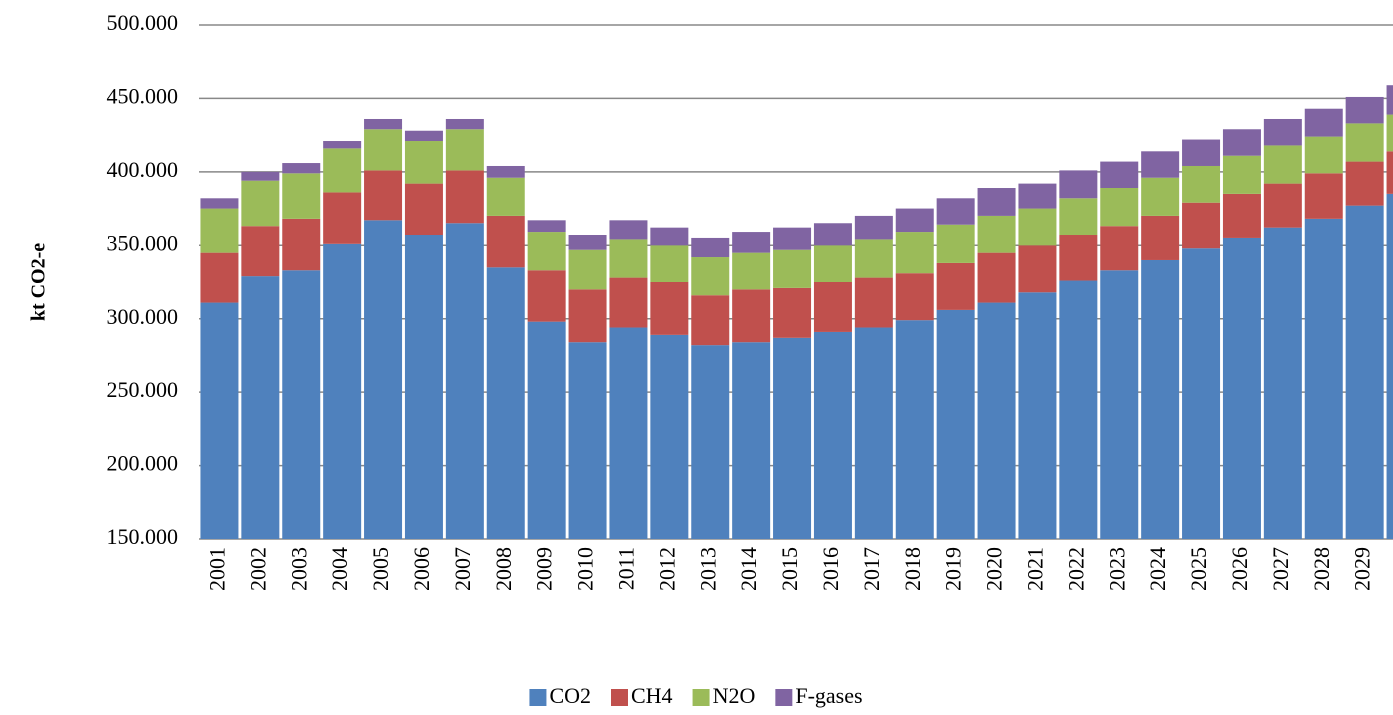 The image size is (1393, 715). Describe the element at coordinates (828, 695) in the screenshot. I see `legend-label: F-gases` at that location.